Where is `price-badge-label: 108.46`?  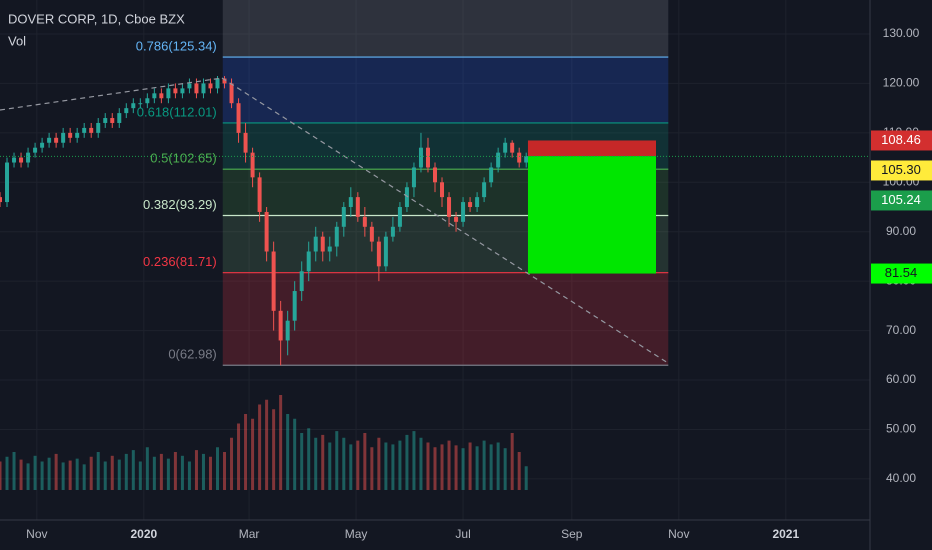 price-badge-label: 108.46 is located at coordinates (901, 139).